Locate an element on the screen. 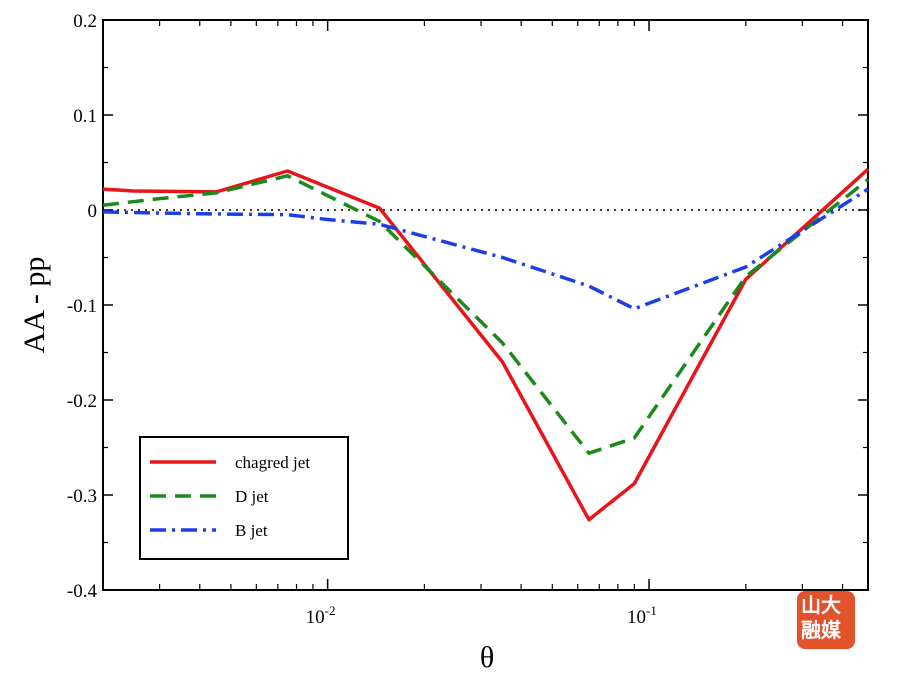  y-tick-label-6: -0.4 is located at coordinates (82, 591).